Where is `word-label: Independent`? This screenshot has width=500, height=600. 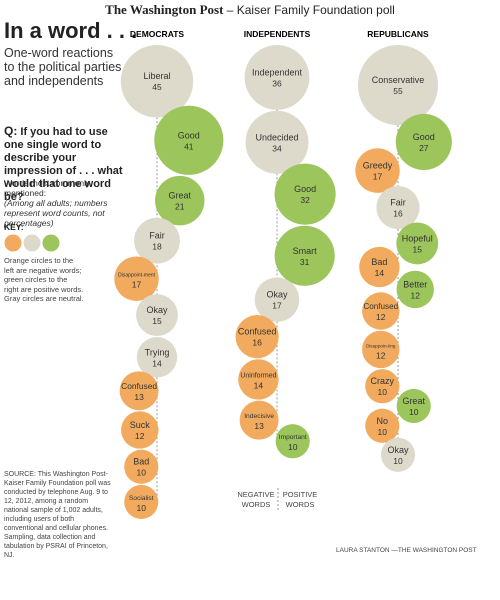
word-label: Independent is located at coordinates (277, 72).